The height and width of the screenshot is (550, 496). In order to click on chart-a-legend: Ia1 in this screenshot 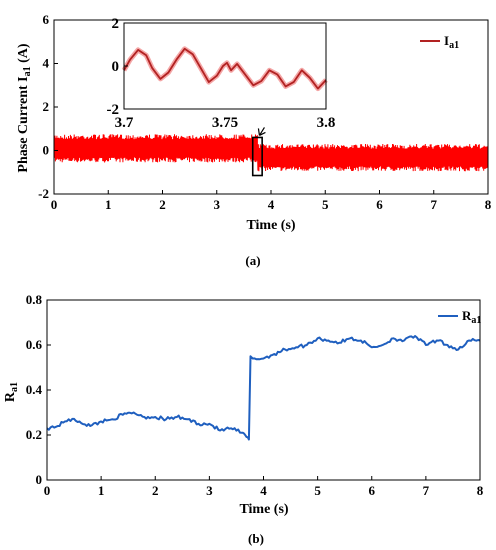, I will do `click(439, 42)`.